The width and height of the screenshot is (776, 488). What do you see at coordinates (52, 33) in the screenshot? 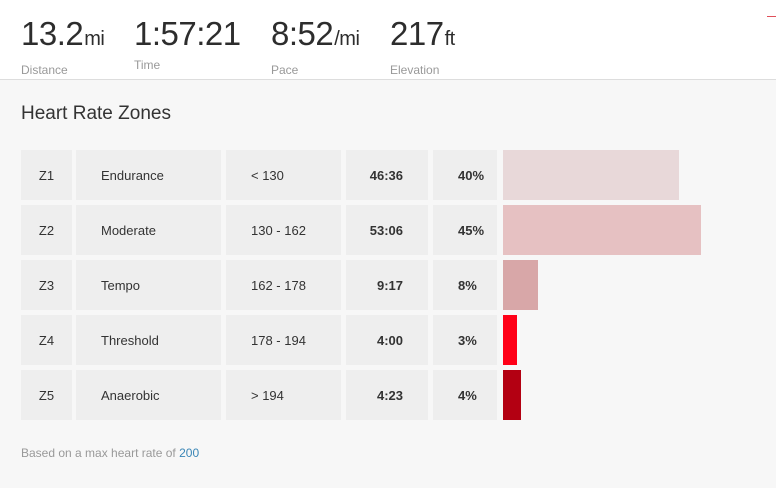
I see `stat-distance-value: 13.2` at bounding box center [52, 33].